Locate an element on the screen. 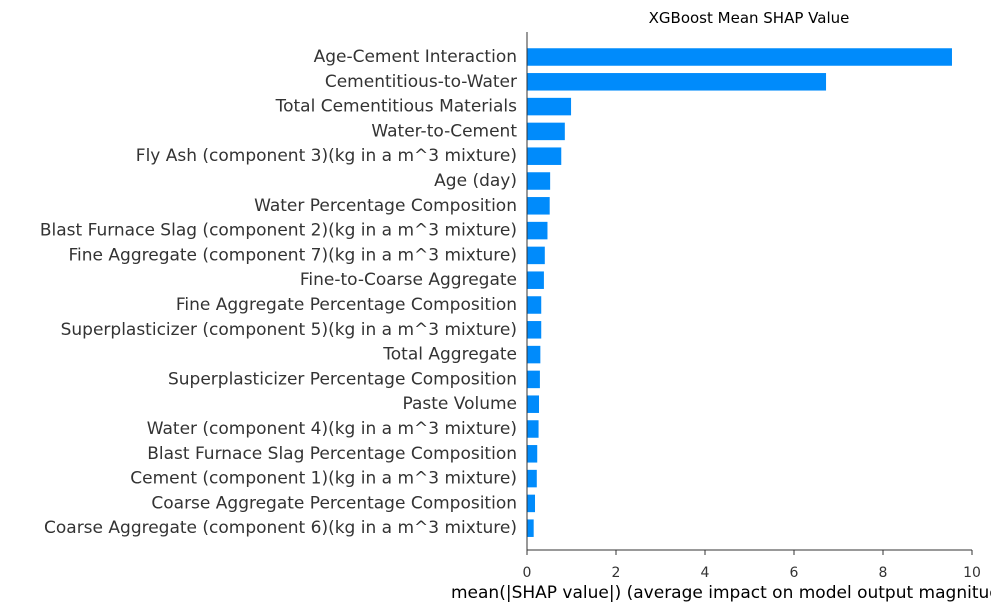  x-tick-label: 10 is located at coordinates (972, 573).